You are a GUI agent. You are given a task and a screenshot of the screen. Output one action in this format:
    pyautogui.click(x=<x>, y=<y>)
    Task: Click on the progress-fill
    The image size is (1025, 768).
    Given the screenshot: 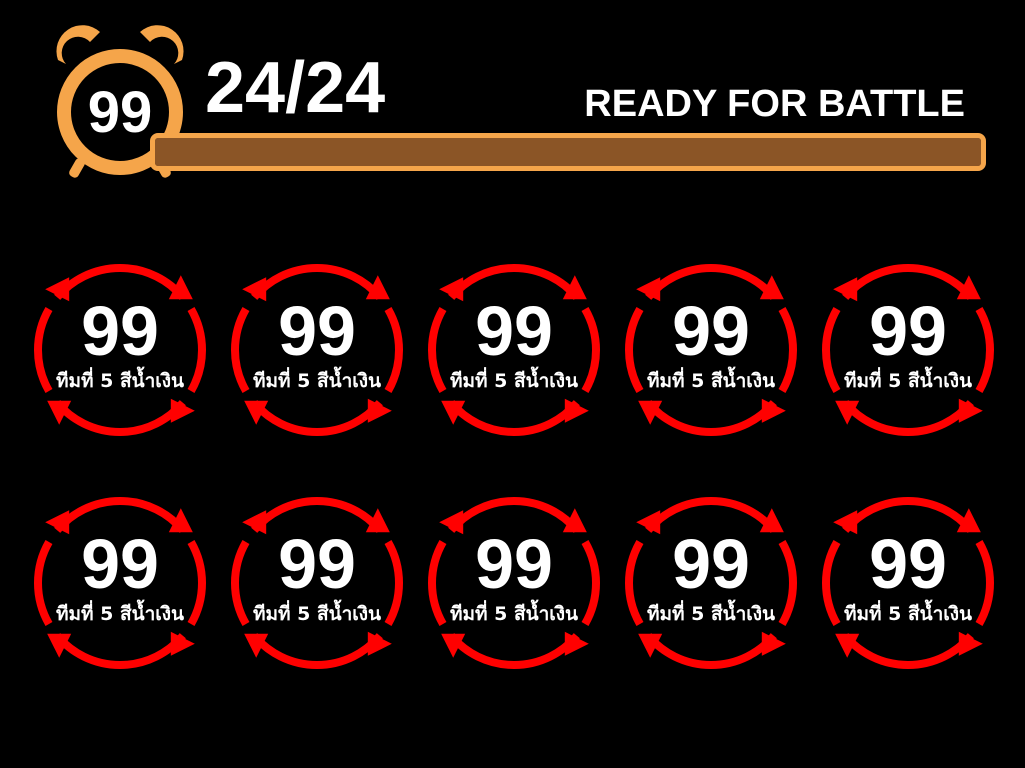 What is the action you would take?
    pyautogui.click(x=568, y=152)
    